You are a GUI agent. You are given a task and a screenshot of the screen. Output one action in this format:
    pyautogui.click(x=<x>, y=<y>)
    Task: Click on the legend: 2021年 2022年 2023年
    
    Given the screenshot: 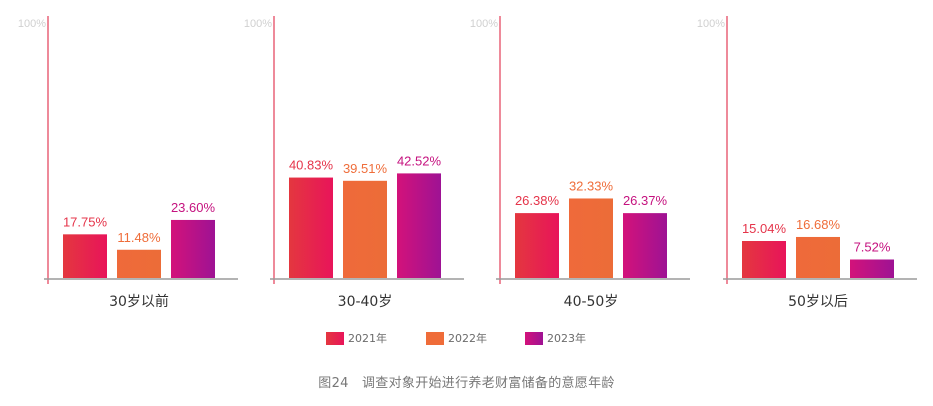 What is the action you would take?
    pyautogui.click(x=466, y=338)
    